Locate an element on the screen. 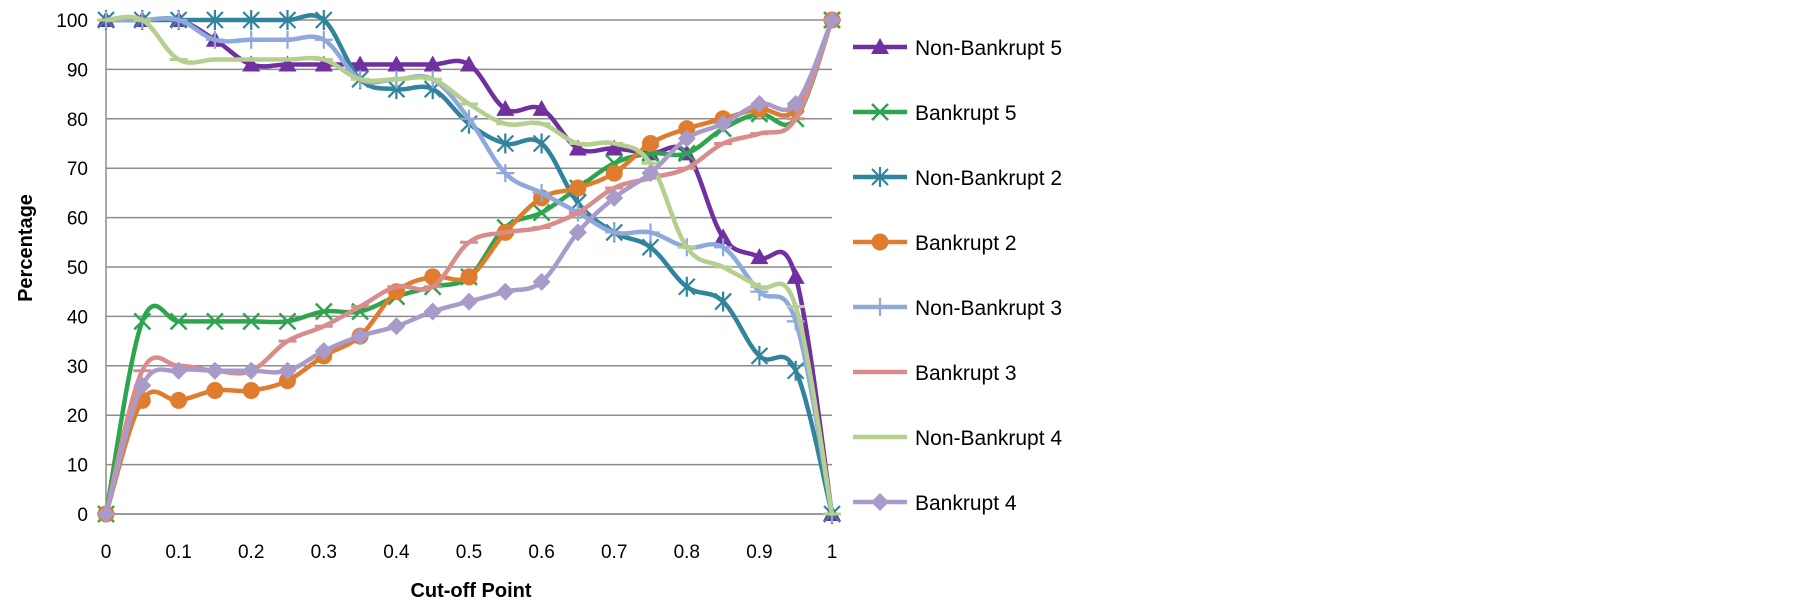 This screenshot has width=1805, height=605. legend-entry: Bankrupt 5 is located at coordinates (935, 113).